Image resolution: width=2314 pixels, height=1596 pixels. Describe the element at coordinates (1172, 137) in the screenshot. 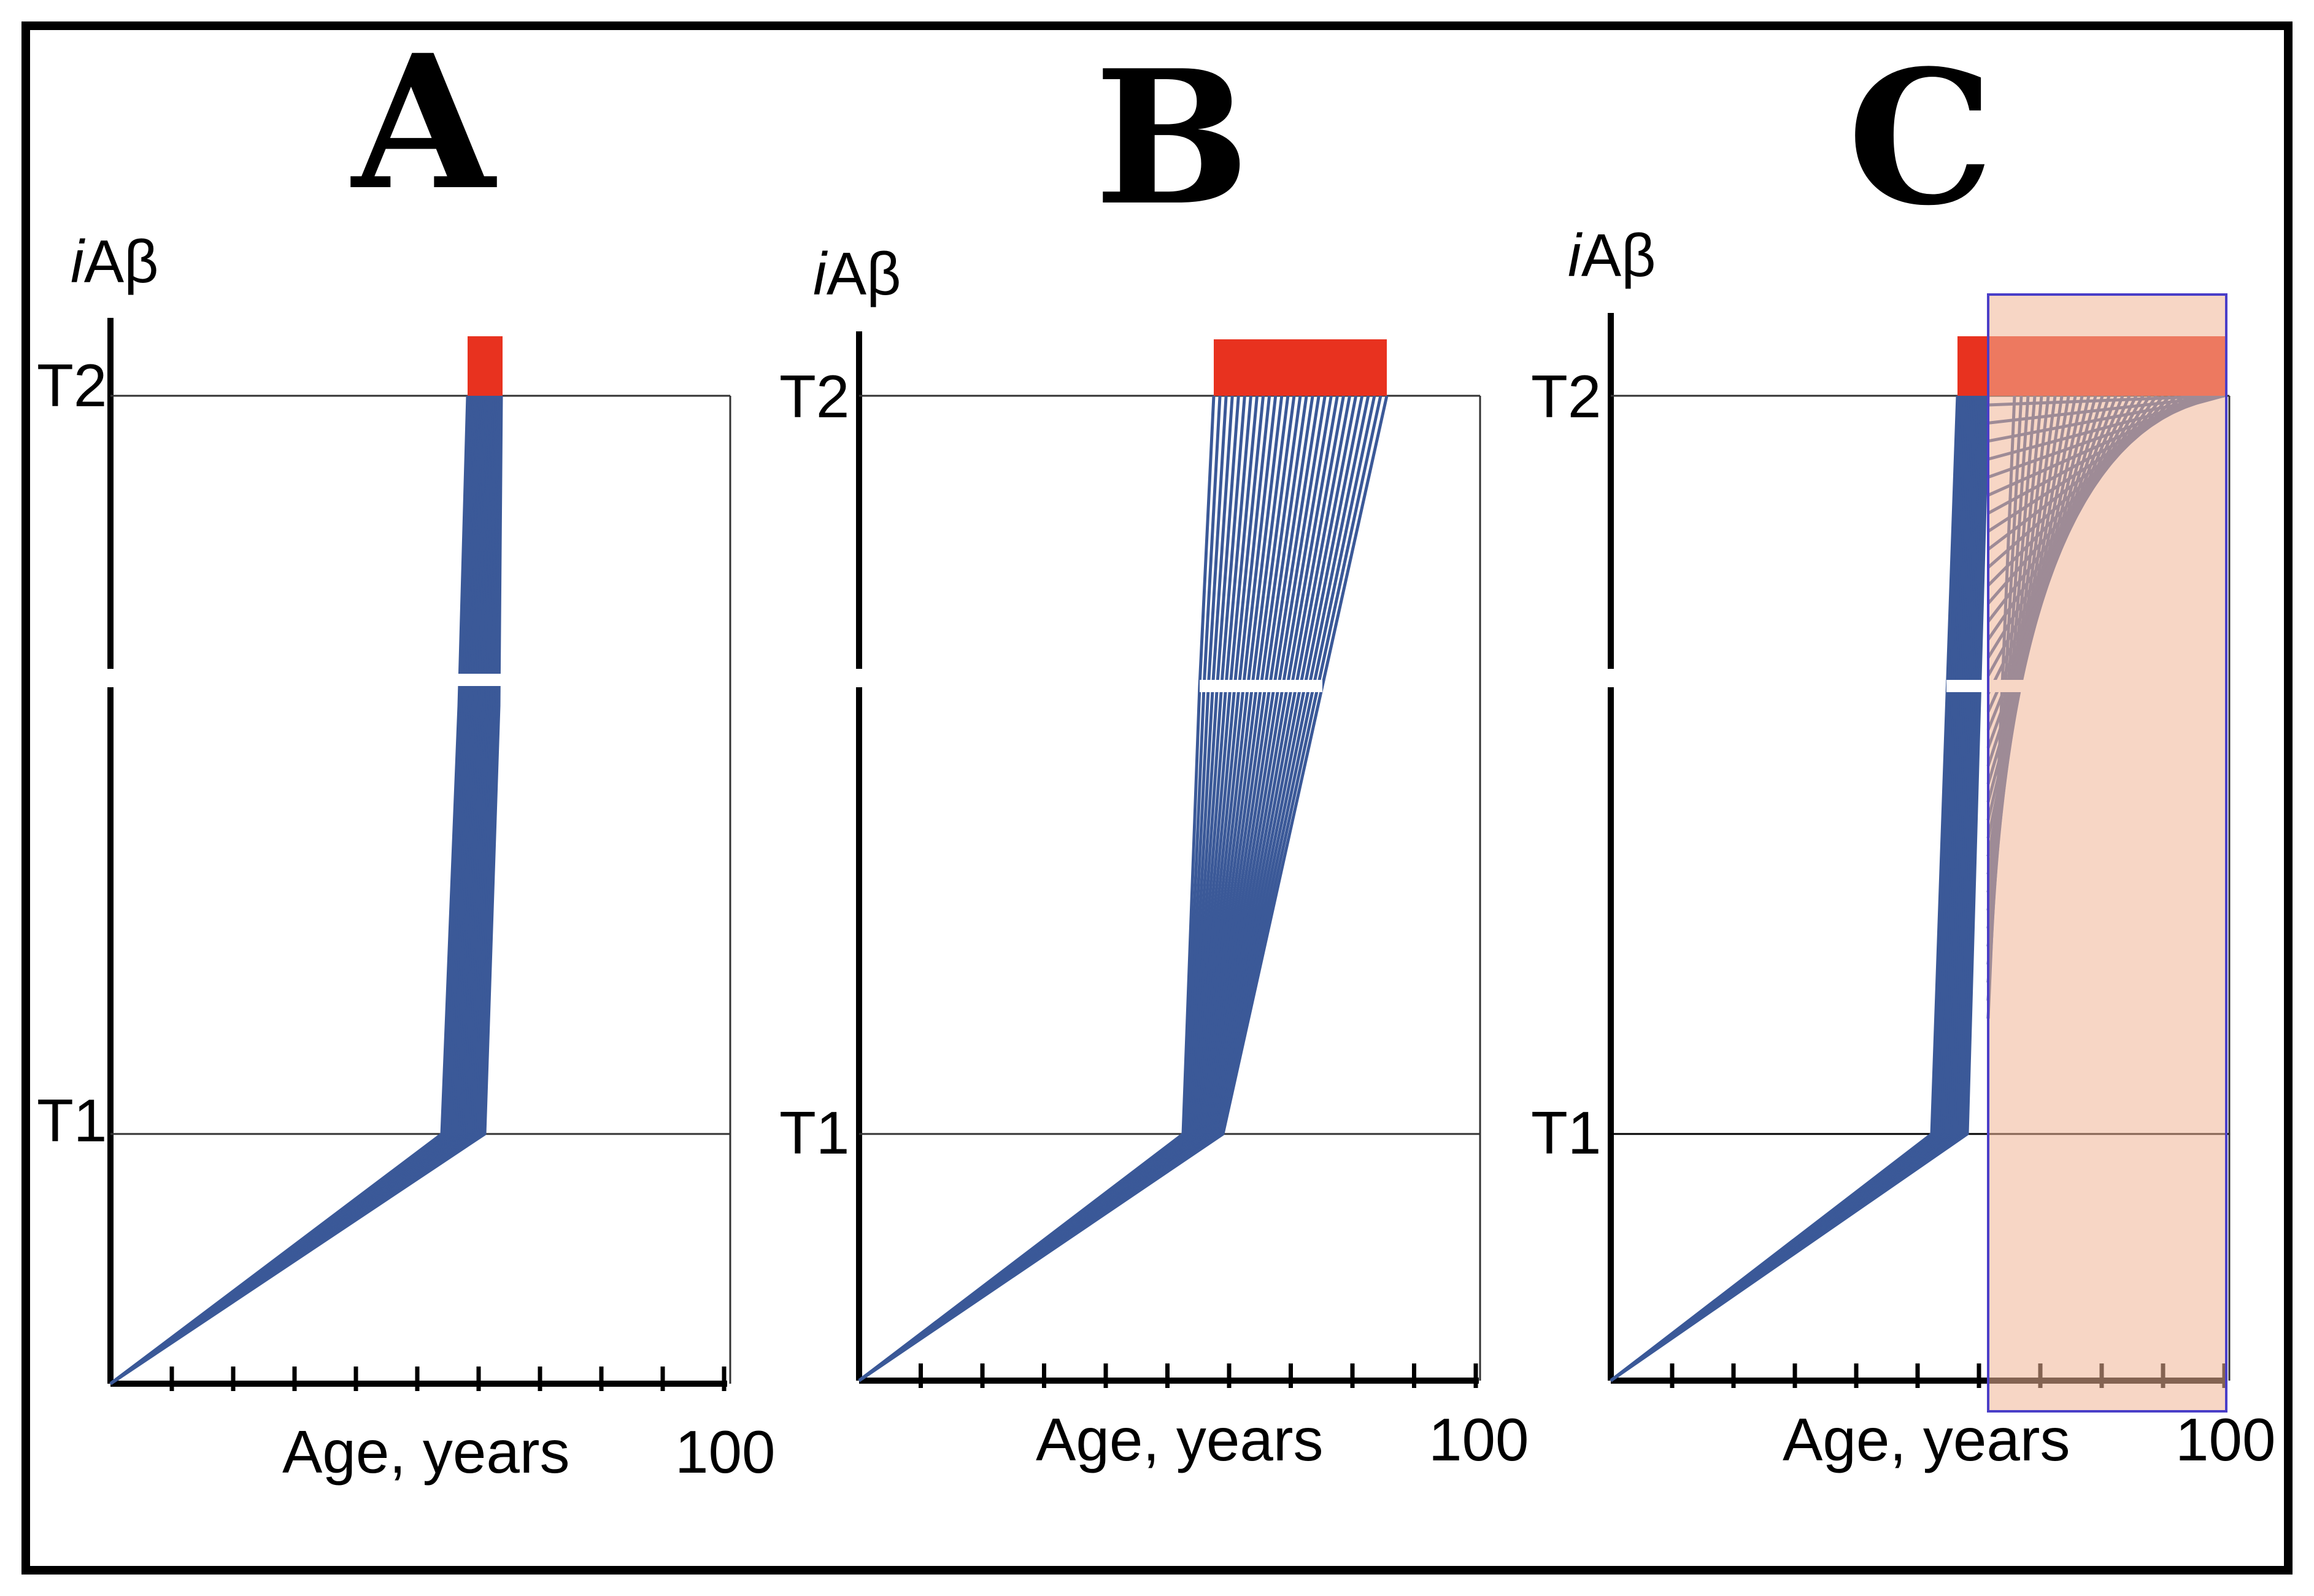

I see `panel-letter-b: B` at that location.